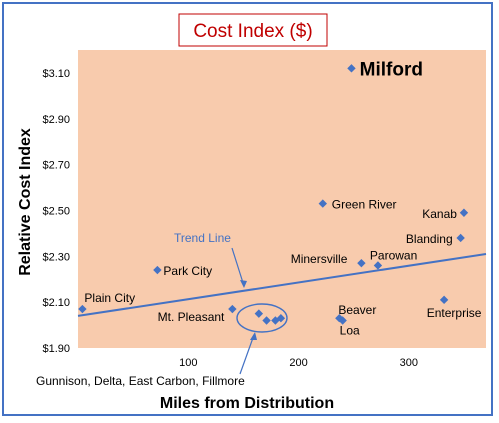  I want to click on y-tick-label: $1.90, so click(56, 349).